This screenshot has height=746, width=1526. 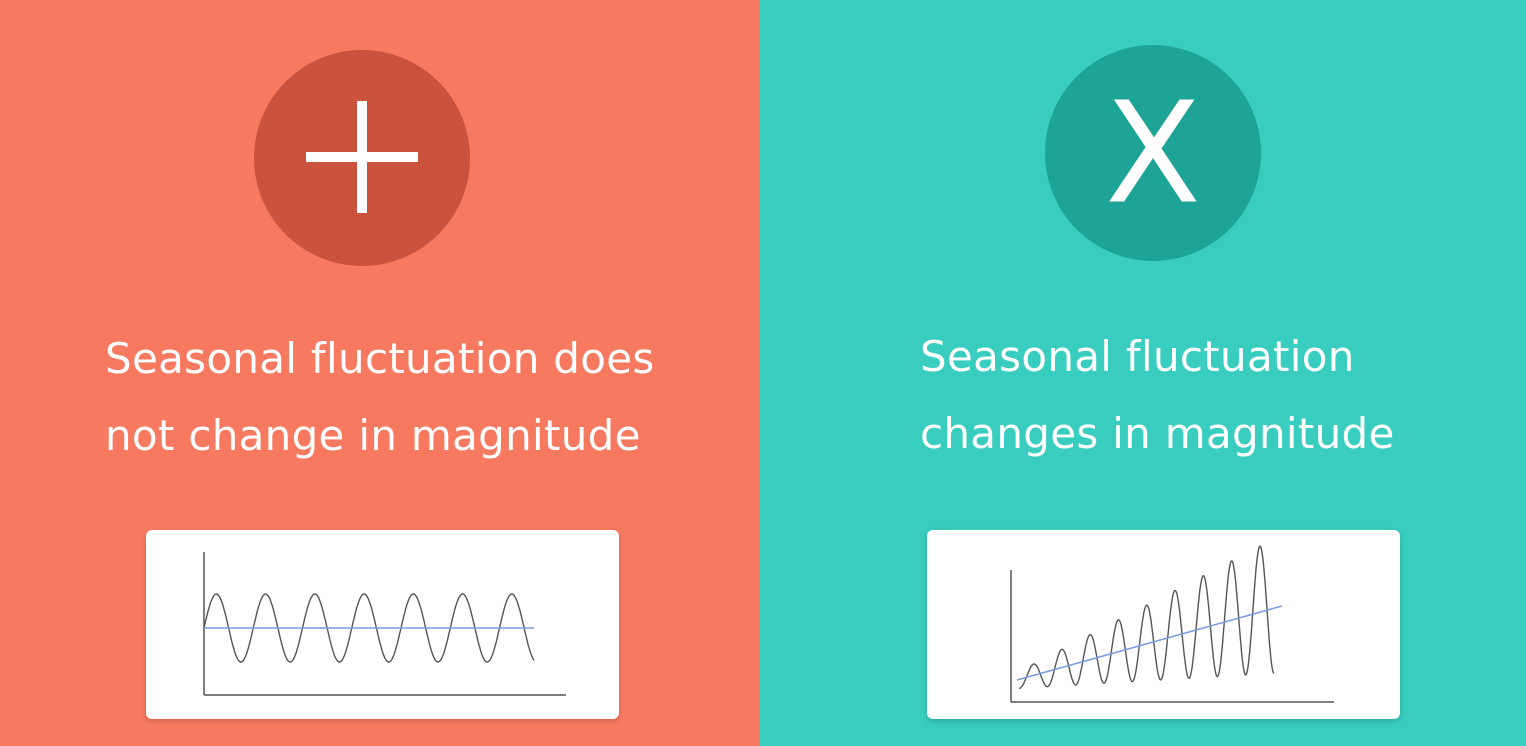 I want to click on multiply-icon: X, so click(x=1153, y=154).